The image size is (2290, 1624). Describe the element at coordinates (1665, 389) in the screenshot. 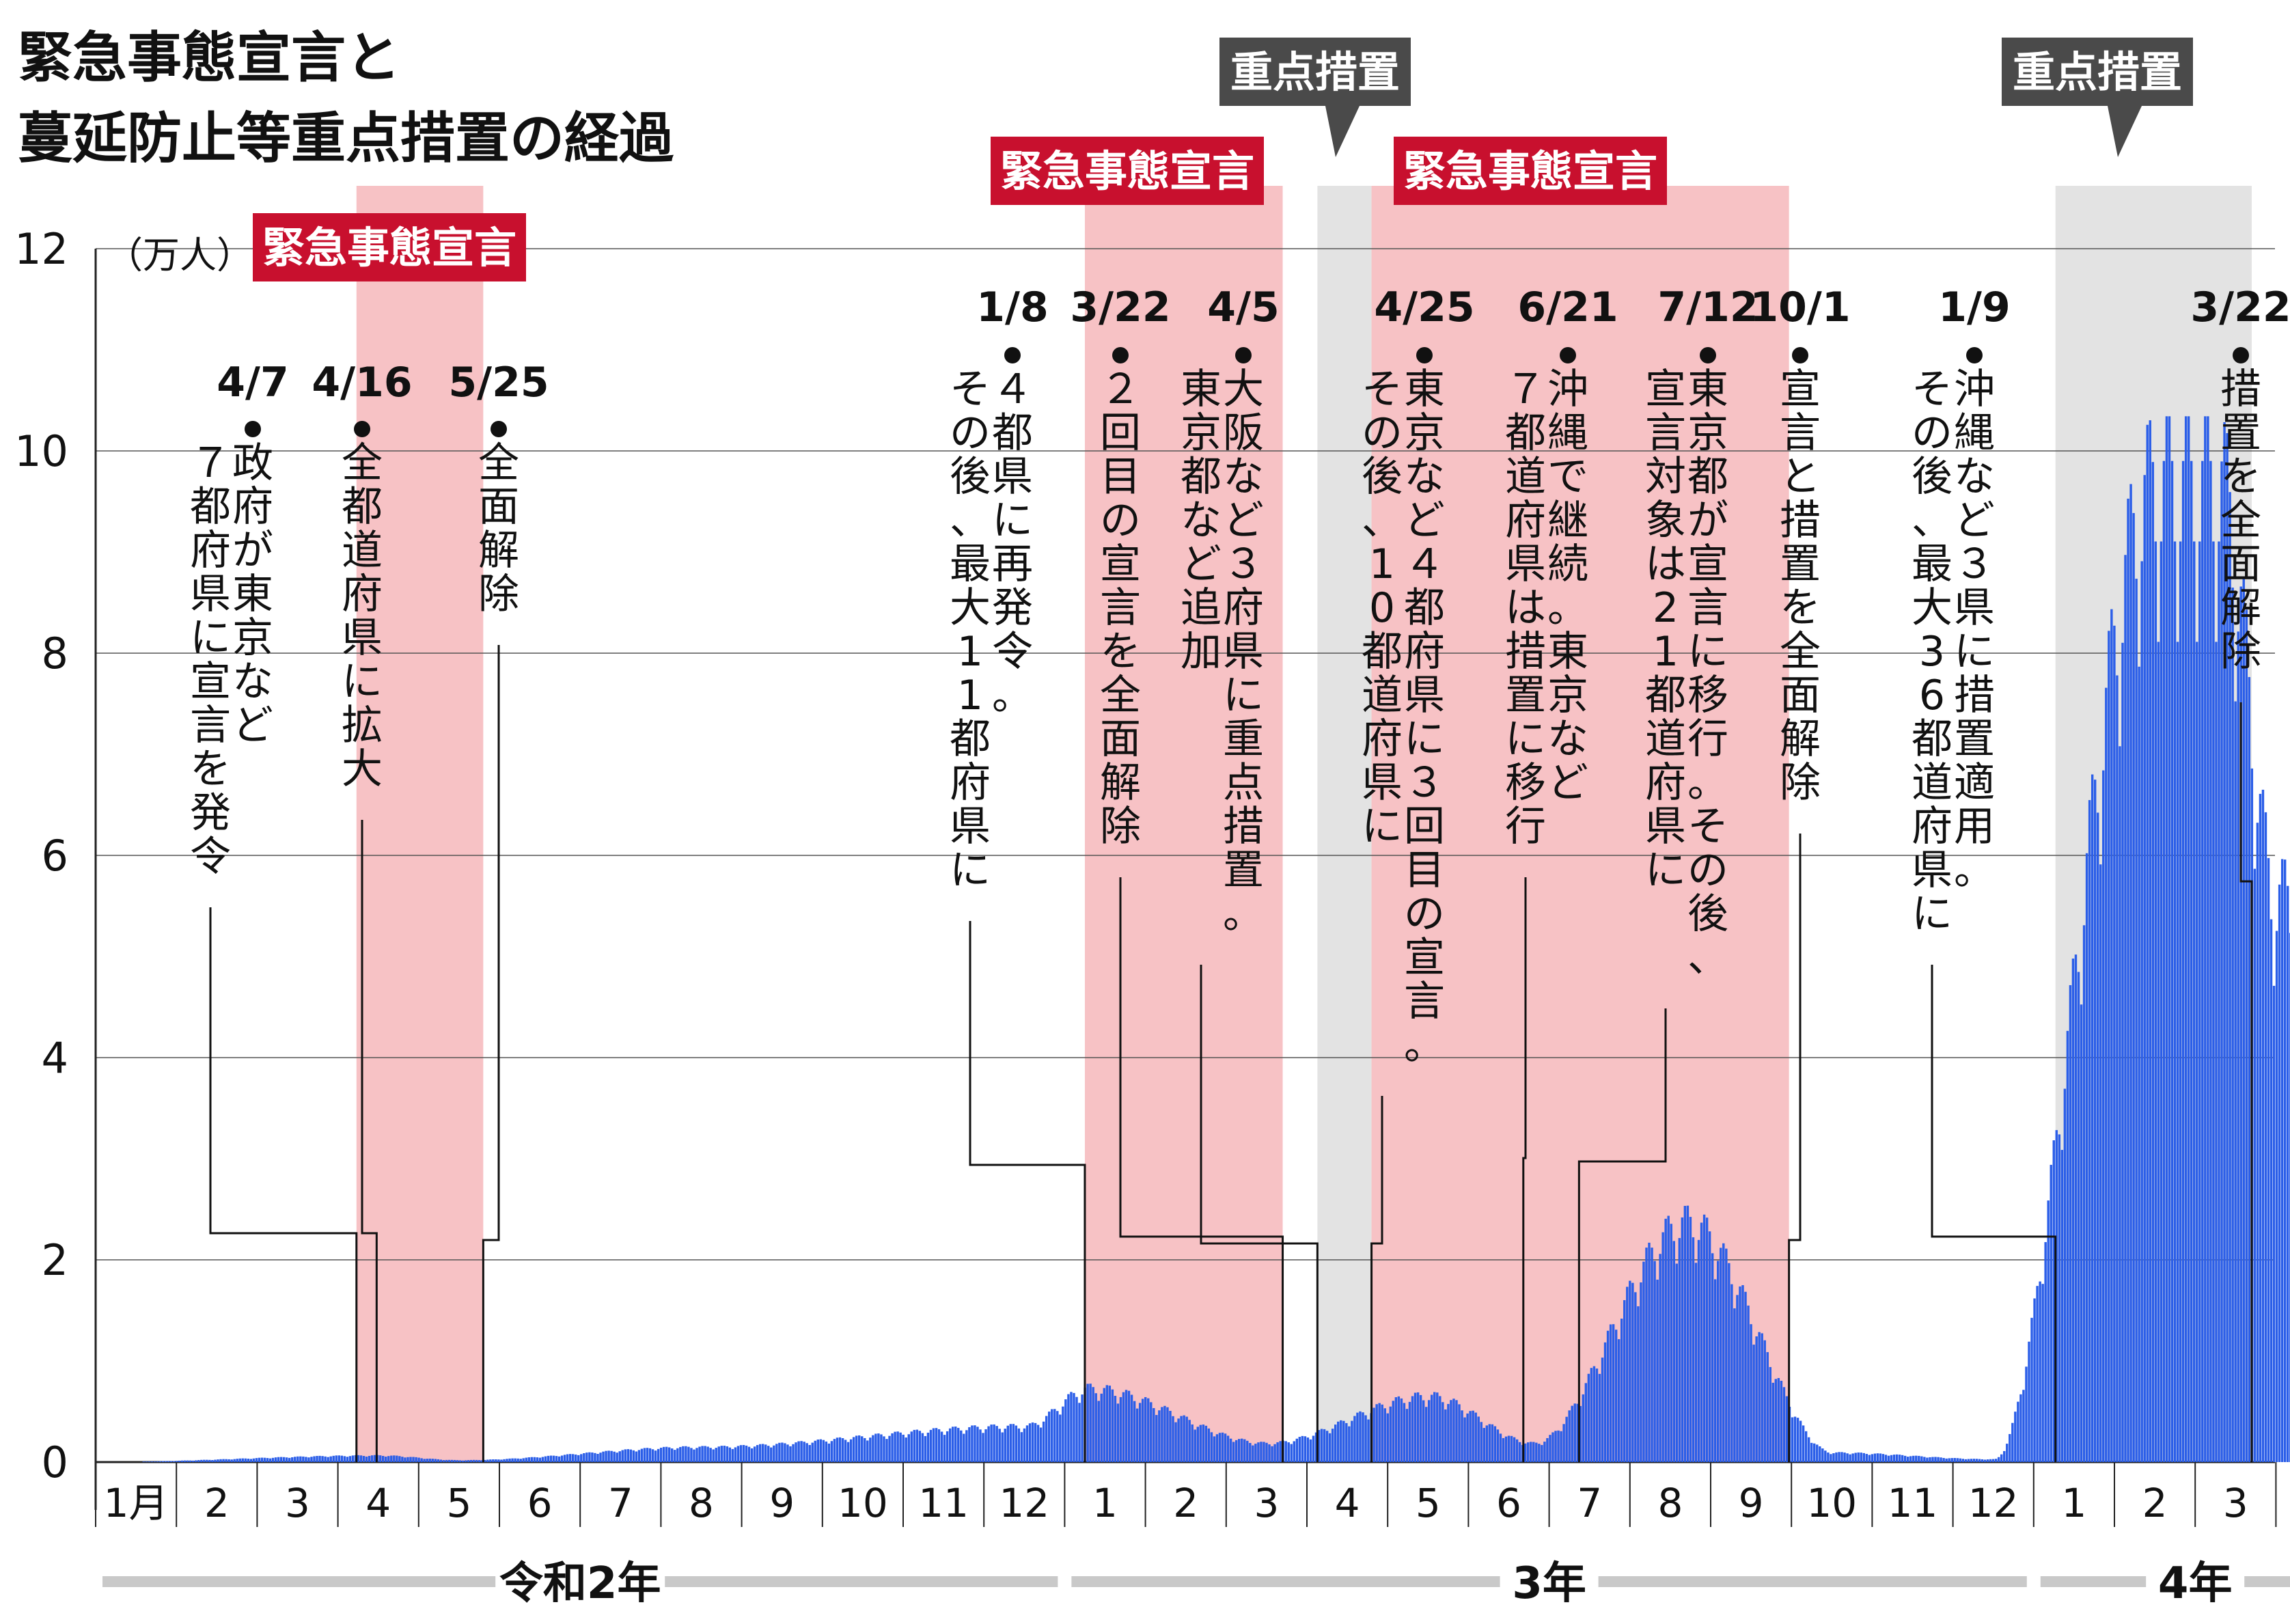

I see `annotation-char: 宣` at that location.